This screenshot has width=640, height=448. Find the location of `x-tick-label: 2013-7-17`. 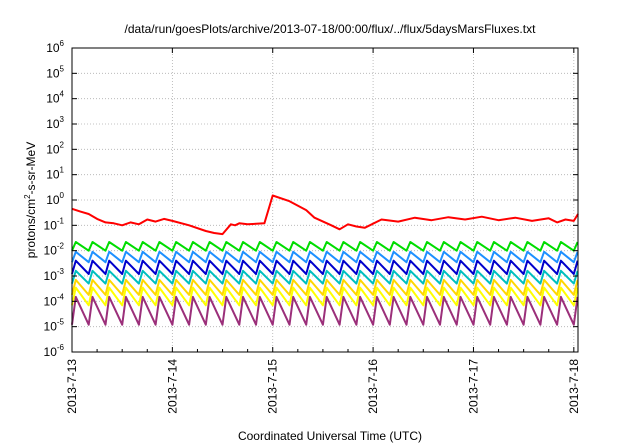

x-tick-label: 2013-7-17 is located at coordinates (473, 386).